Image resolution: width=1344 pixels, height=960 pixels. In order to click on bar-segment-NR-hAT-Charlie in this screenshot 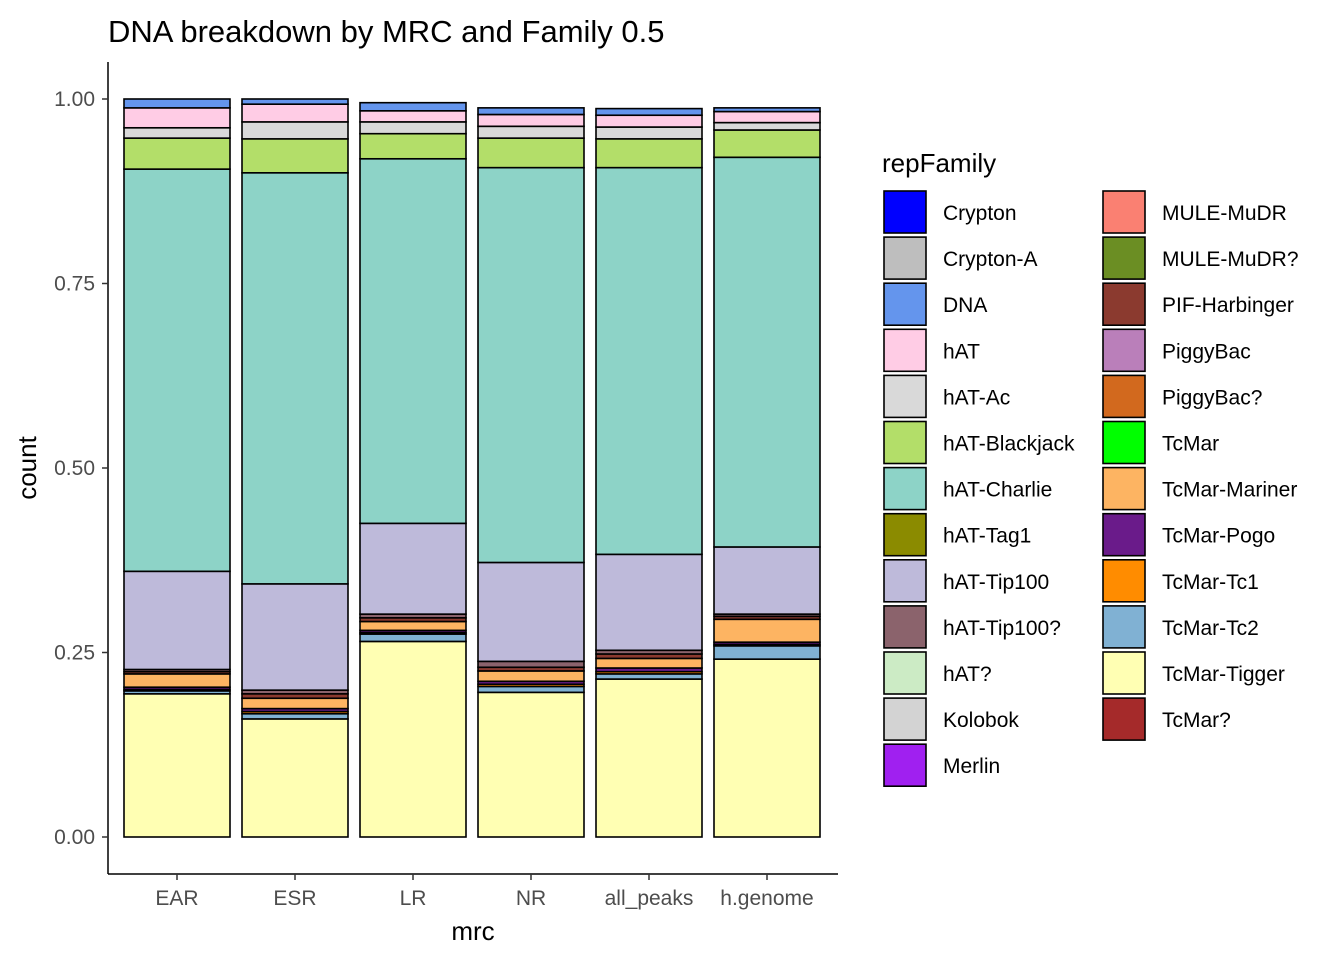, I will do `click(531, 365)`.